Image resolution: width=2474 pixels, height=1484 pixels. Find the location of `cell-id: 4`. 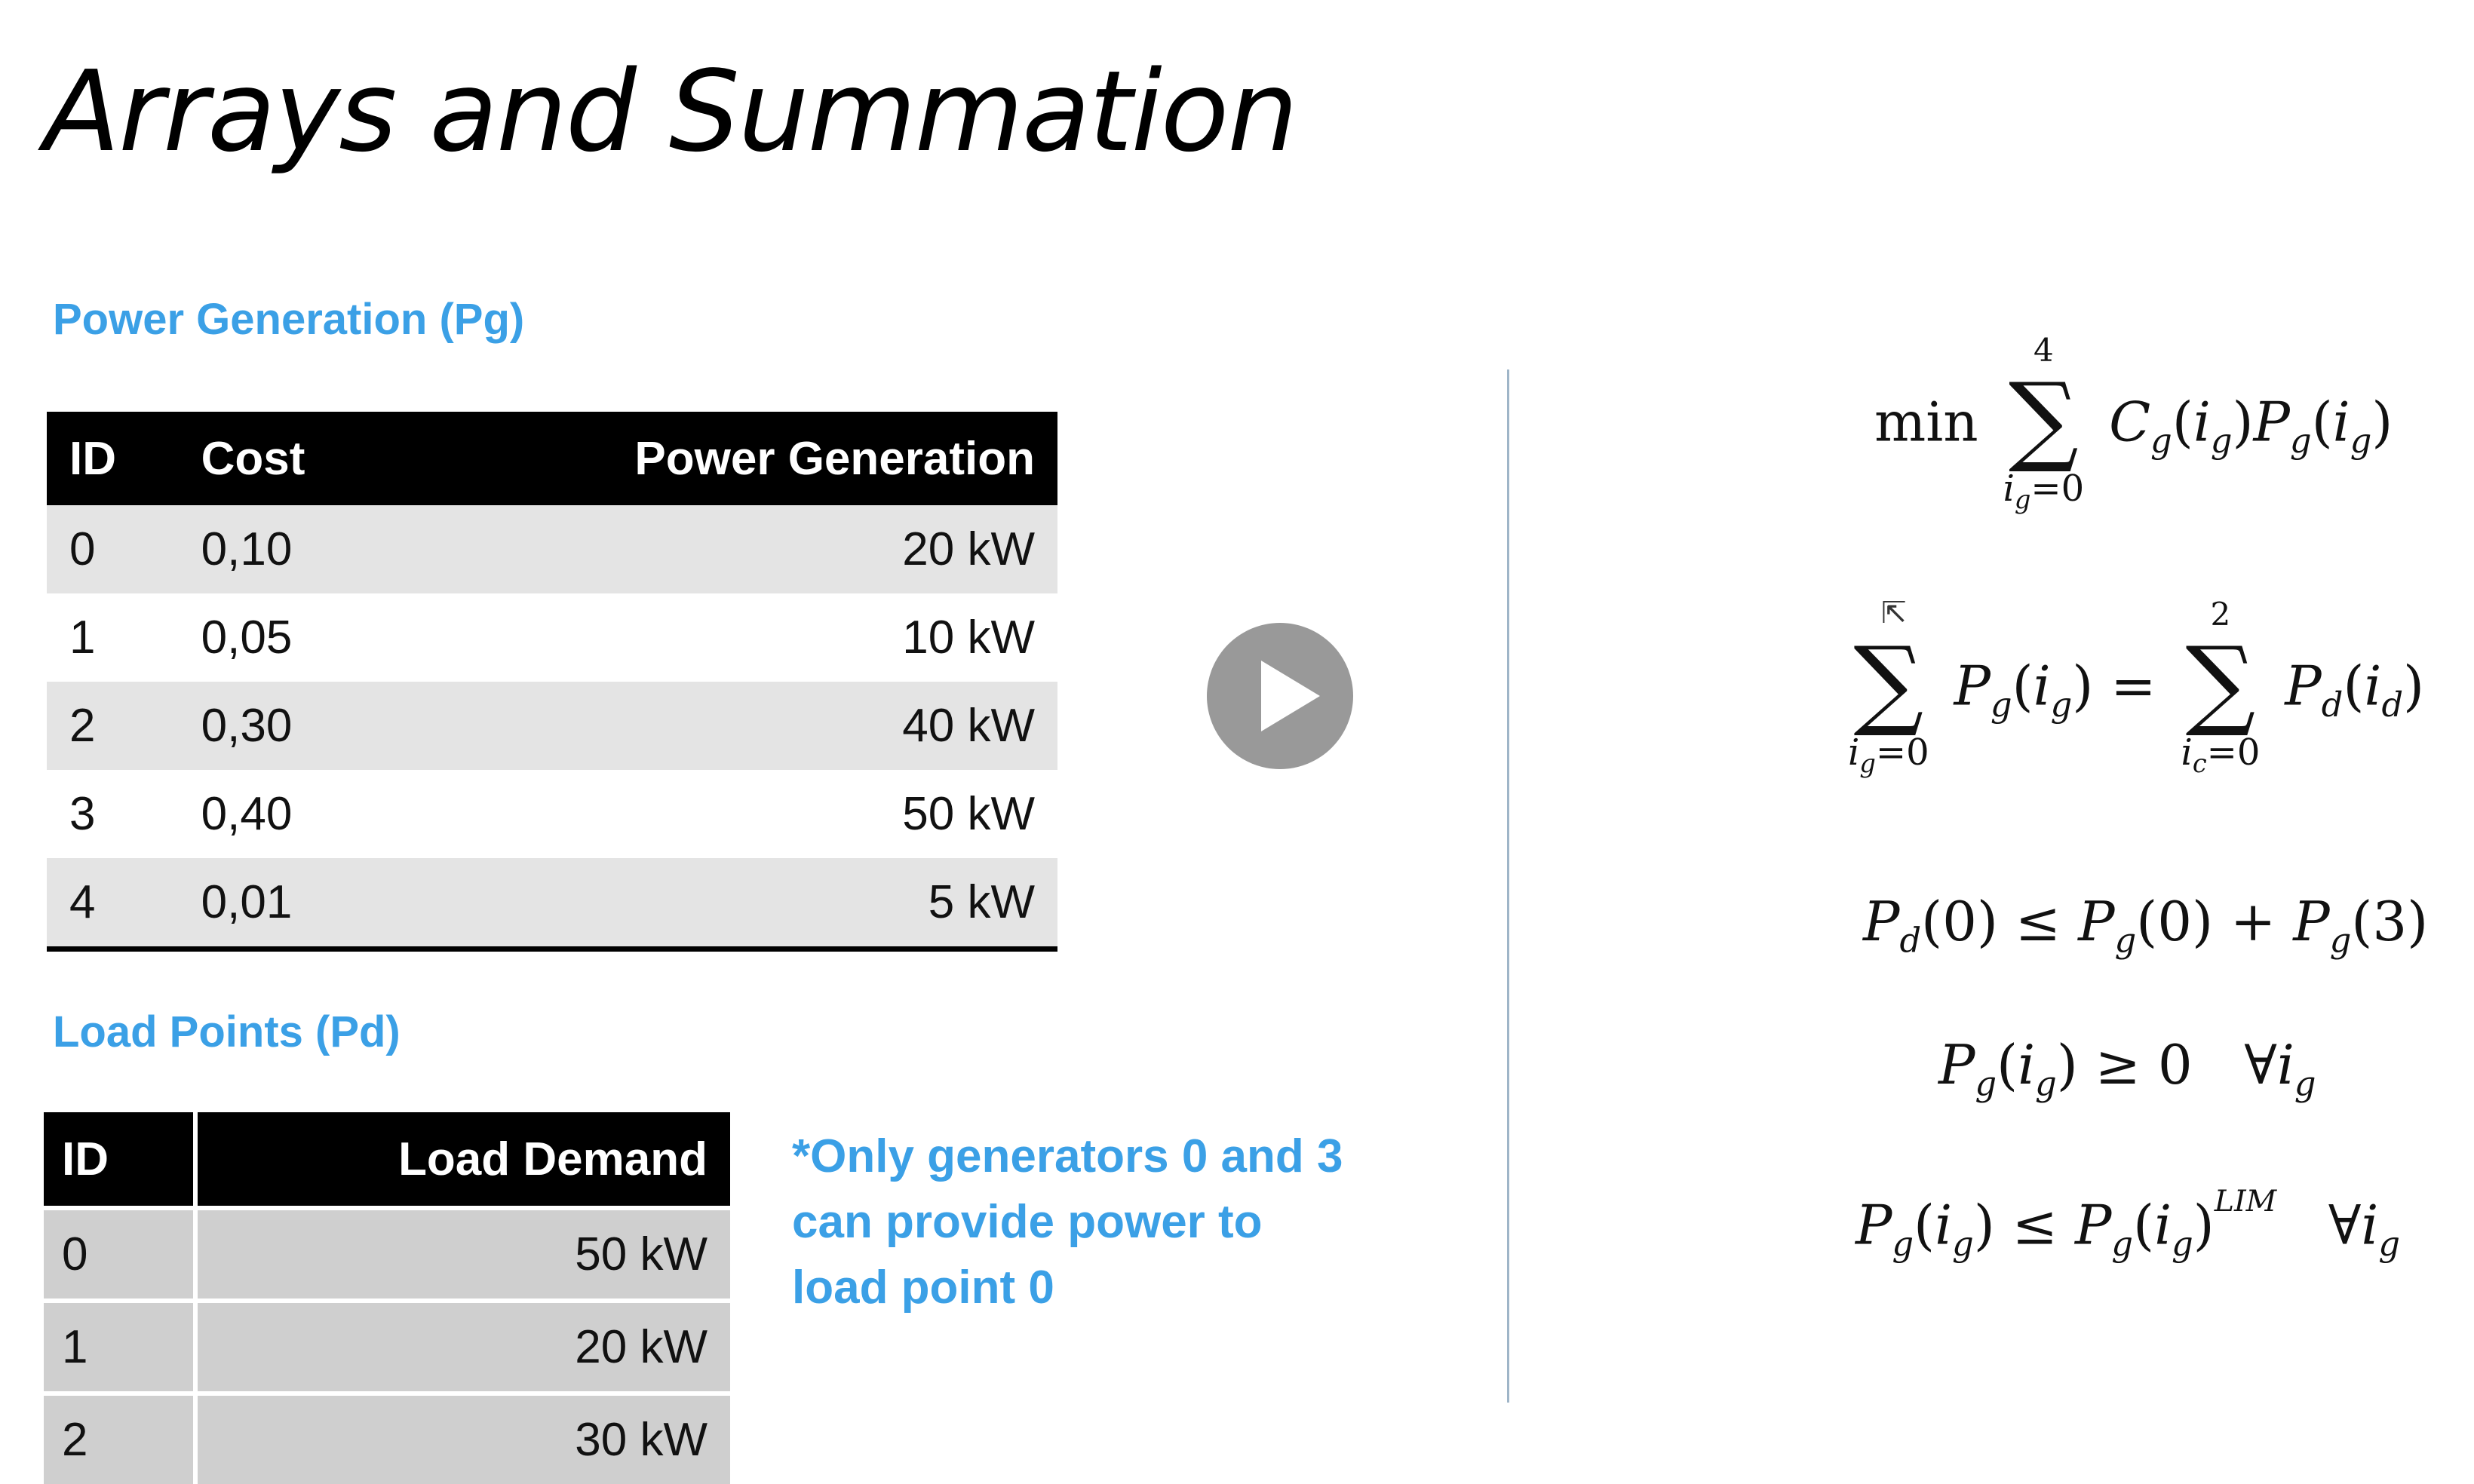

cell-id: 4 is located at coordinates (113, 903).